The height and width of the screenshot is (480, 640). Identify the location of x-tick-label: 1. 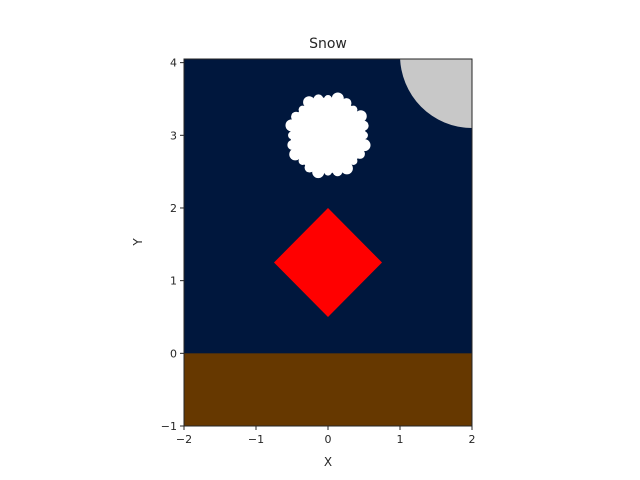
(400, 439).